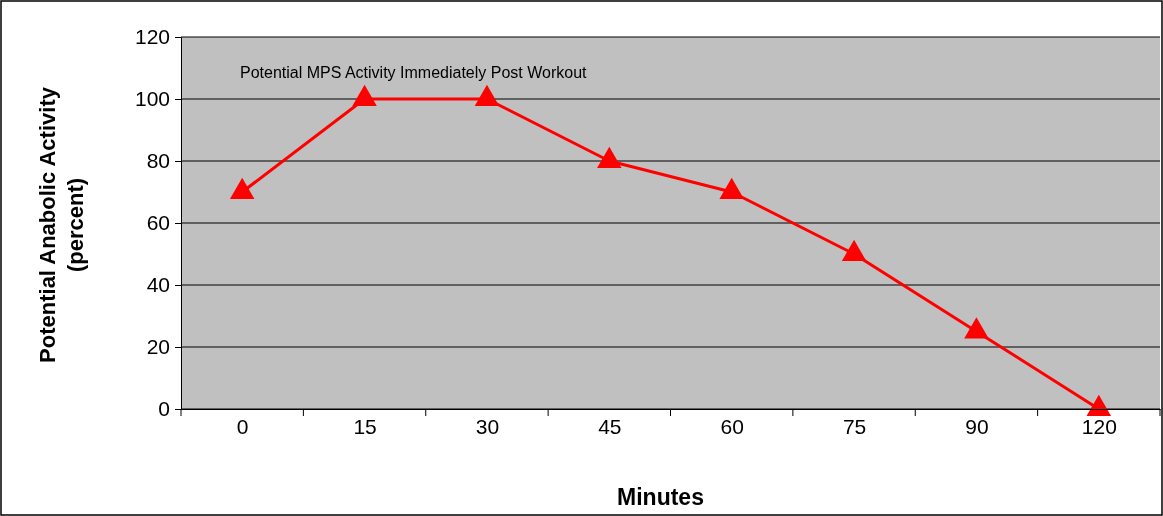 The height and width of the screenshot is (516, 1163). I want to click on text: Potential MPS Activity Immediately Post Workout, so click(414, 72).